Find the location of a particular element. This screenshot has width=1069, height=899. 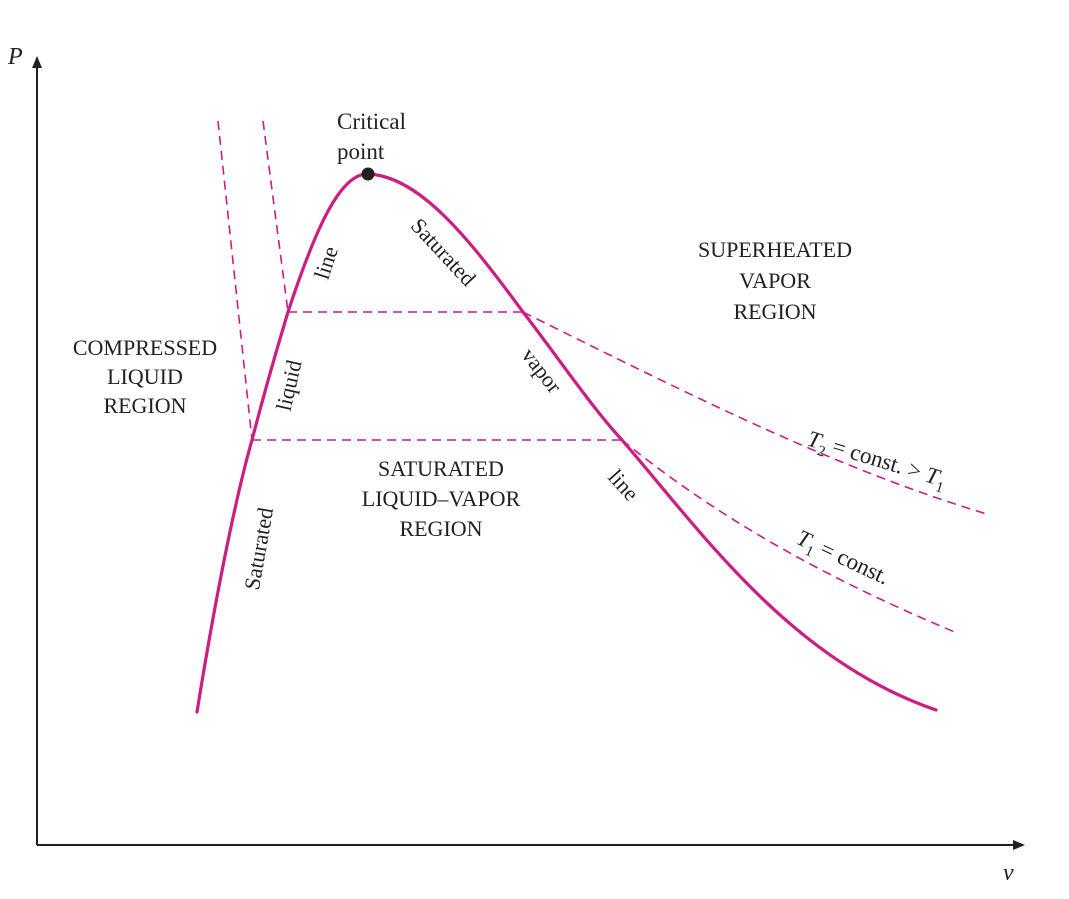

compressed-liquid-region-label: COMPRESSED LIQUID REGION is located at coordinates (145, 376).